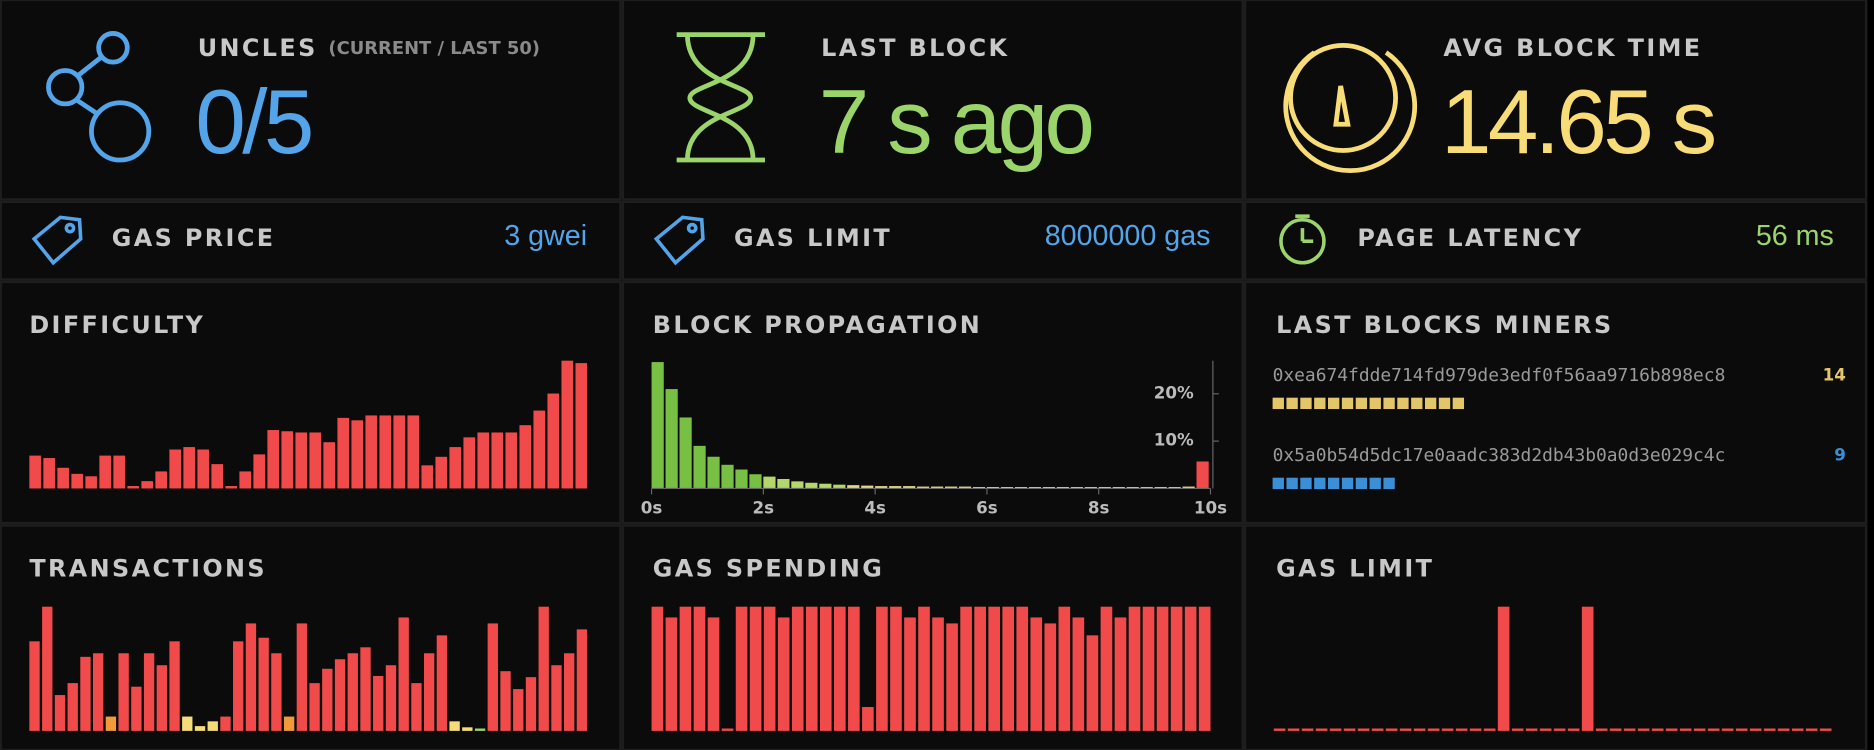 The height and width of the screenshot is (750, 1874). I want to click on stat-title: UNCLES, so click(258, 48).